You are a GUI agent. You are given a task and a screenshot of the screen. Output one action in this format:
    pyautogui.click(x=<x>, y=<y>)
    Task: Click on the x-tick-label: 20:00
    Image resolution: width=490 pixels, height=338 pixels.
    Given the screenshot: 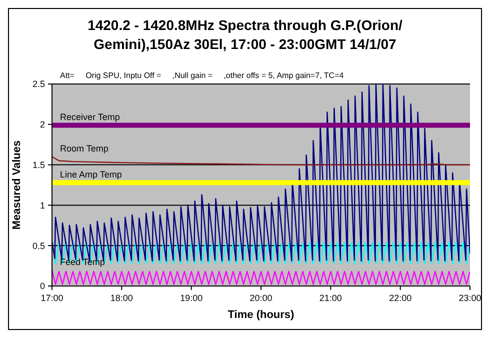 What is the action you would take?
    pyautogui.click(x=261, y=298)
    